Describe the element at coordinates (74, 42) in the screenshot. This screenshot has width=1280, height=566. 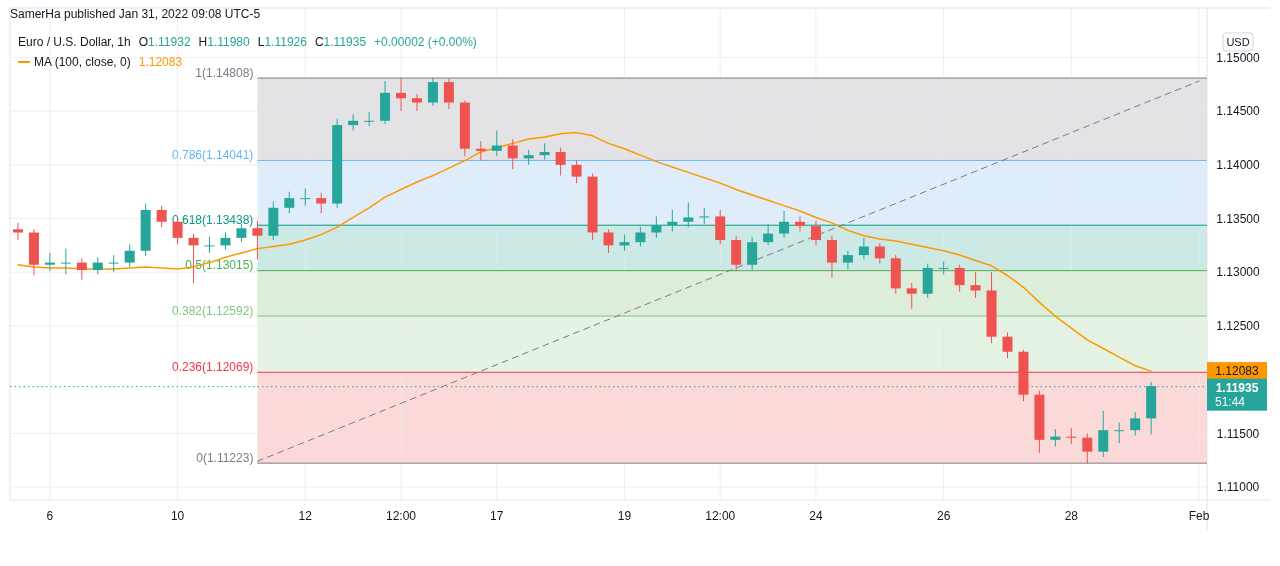
I see `text: Euro / U.S. Dollar, 1h` at that location.